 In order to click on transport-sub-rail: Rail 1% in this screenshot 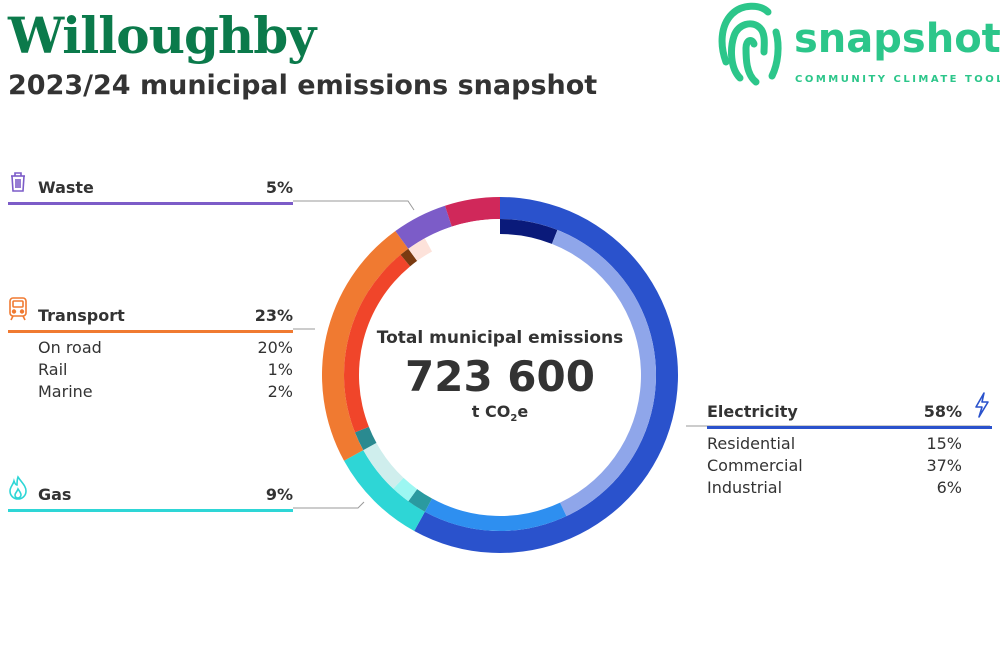, I will do `click(165, 371)`.